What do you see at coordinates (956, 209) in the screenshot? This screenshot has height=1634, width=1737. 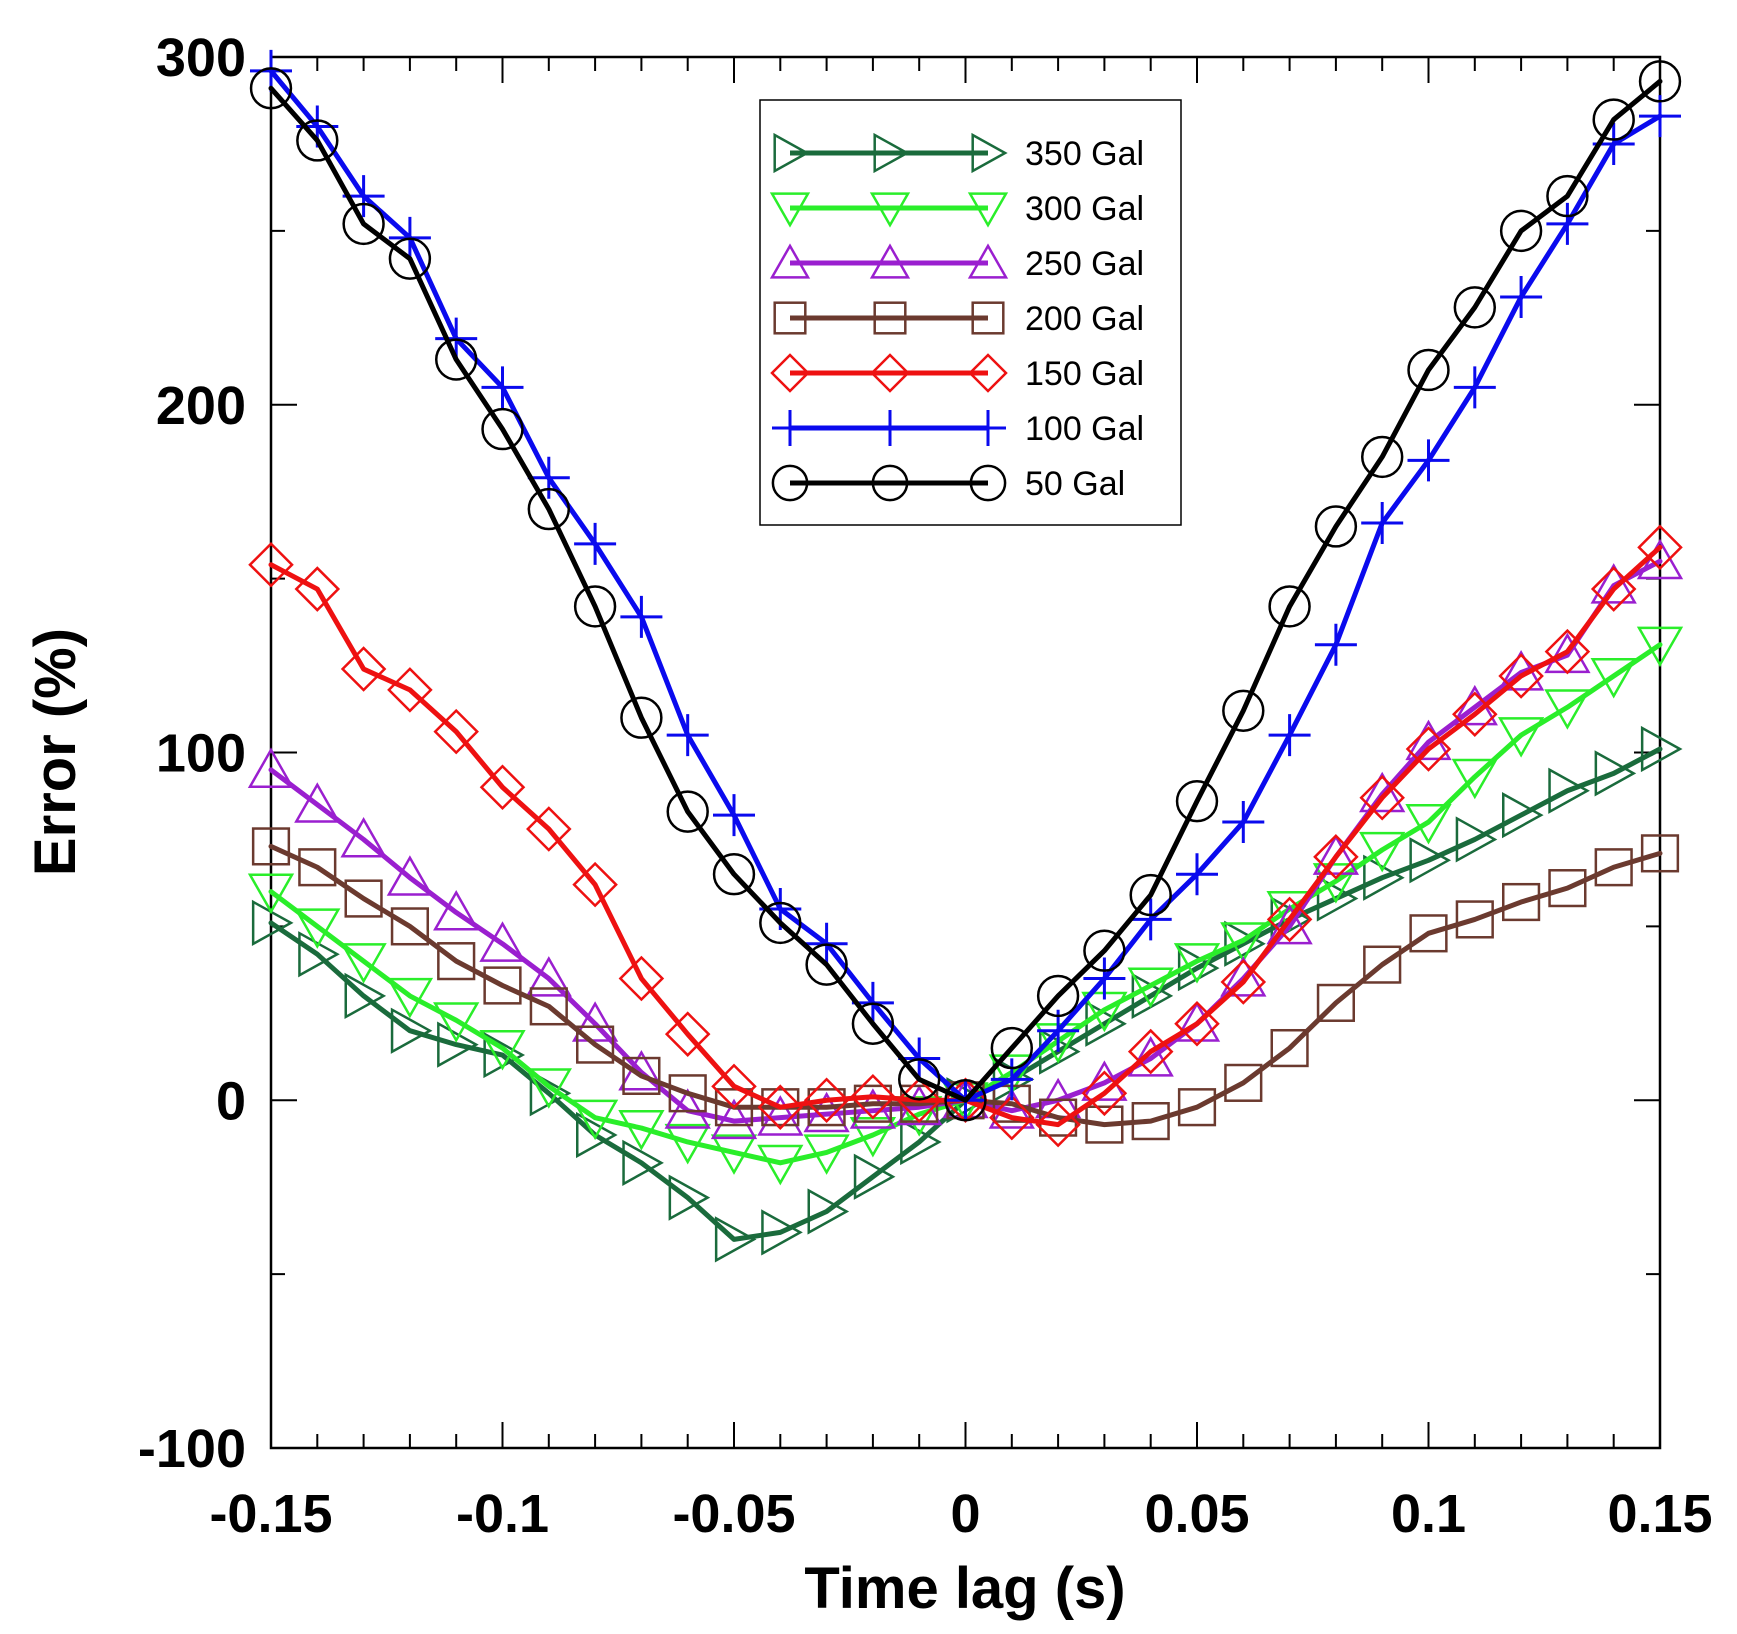 I see `legend-entry: 300 Gal` at bounding box center [956, 209].